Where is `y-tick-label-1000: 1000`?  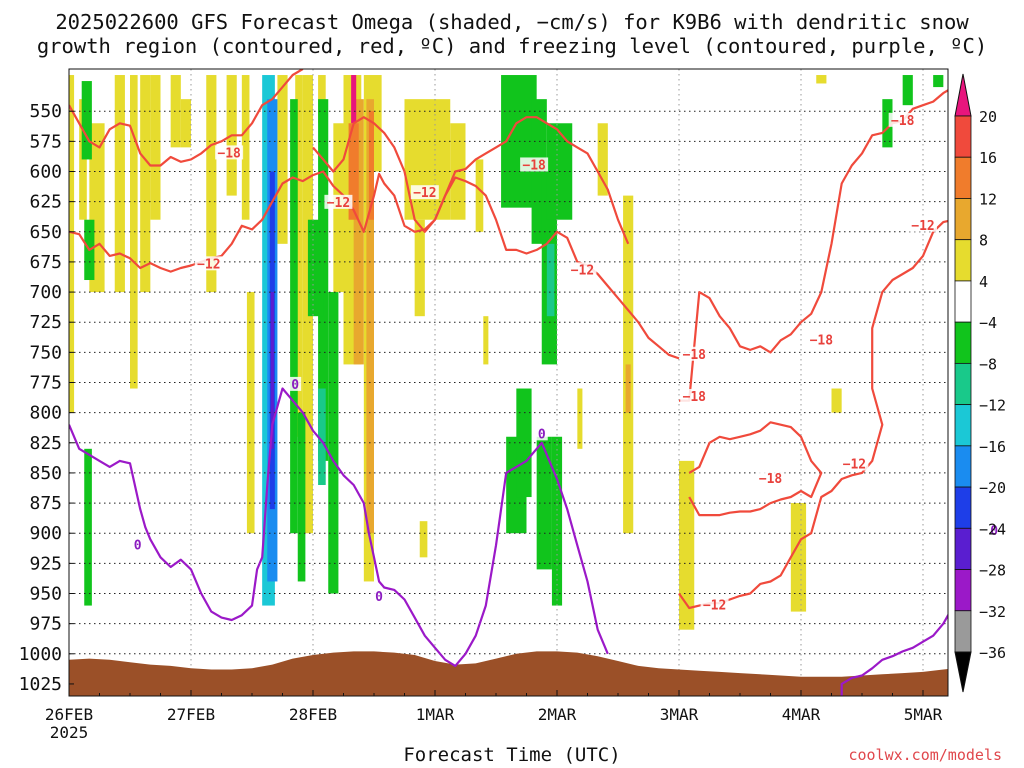 y-tick-label-1000: 1000 is located at coordinates (40, 654).